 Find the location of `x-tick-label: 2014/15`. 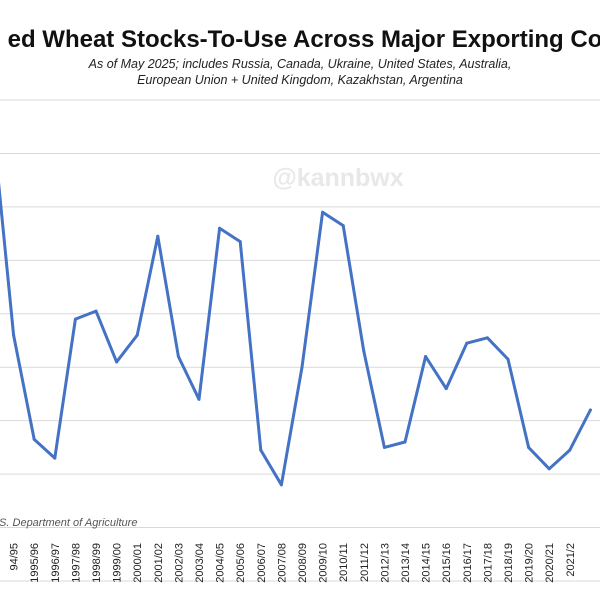

x-tick-label: 2014/15 is located at coordinates (427, 563).